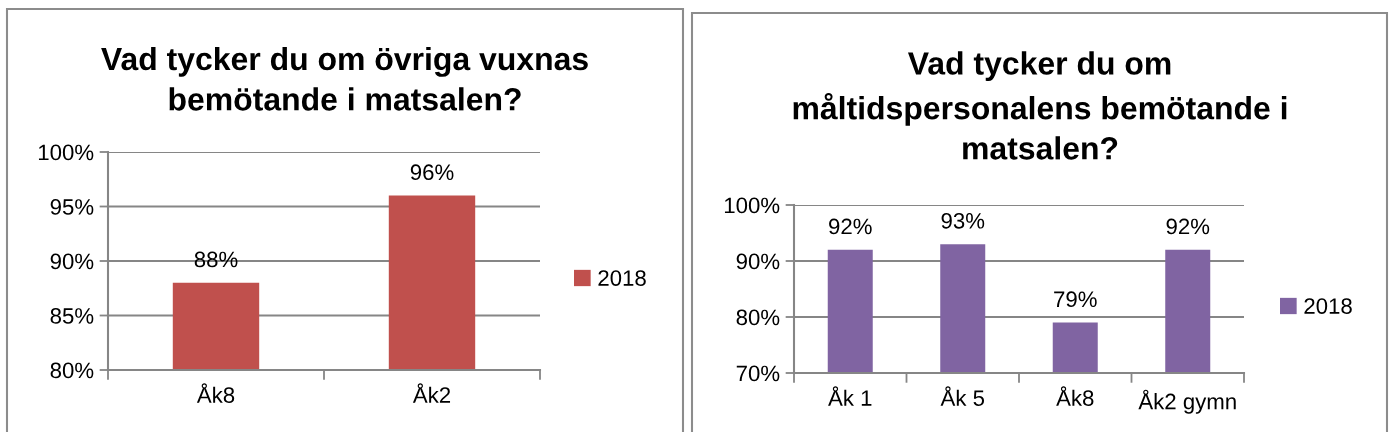  What do you see at coordinates (344, 78) in the screenshot?
I see `chart-title: Vad tycker du om övriga vuxnas bemötande i matsalen?` at bounding box center [344, 78].